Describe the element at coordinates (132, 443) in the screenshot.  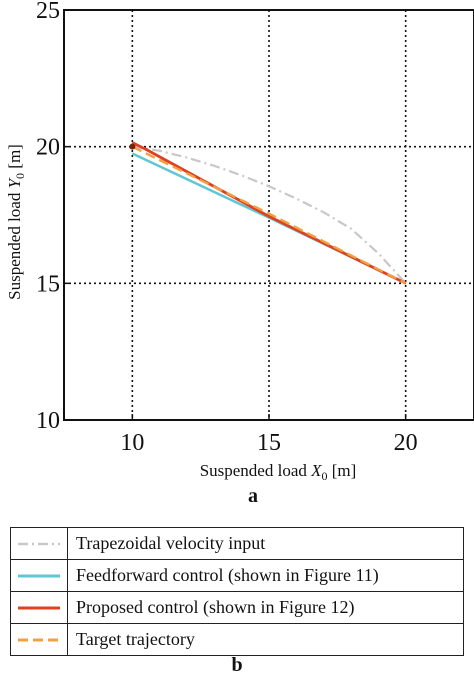
I see `x-tick-label: 10` at that location.